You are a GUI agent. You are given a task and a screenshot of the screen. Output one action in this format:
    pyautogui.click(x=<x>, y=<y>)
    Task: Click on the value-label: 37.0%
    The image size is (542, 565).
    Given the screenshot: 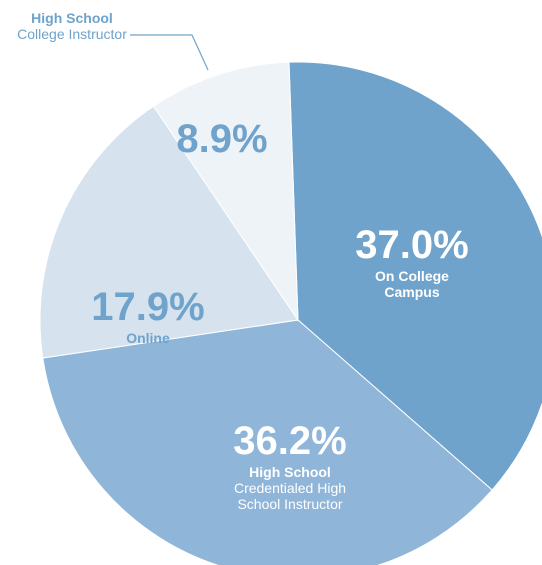 What is the action you would take?
    pyautogui.click(x=412, y=245)
    